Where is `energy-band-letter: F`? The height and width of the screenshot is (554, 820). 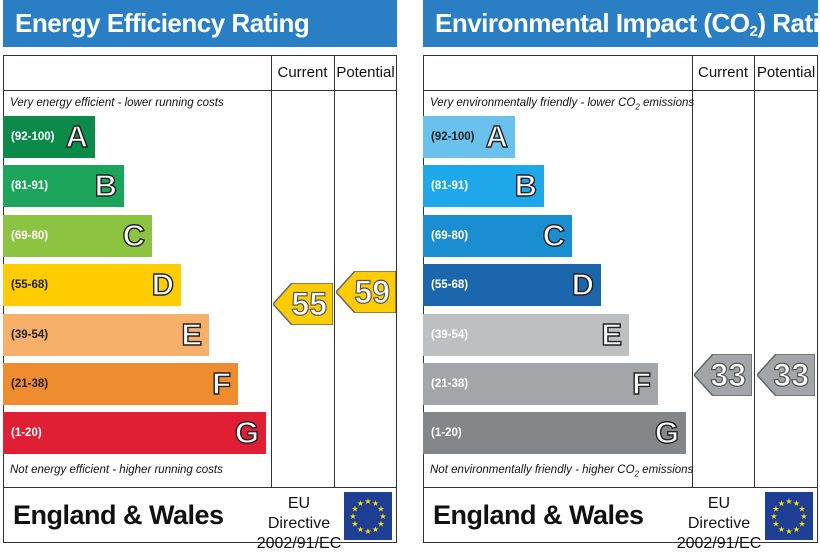
energy-band-letter: F is located at coordinates (221, 383).